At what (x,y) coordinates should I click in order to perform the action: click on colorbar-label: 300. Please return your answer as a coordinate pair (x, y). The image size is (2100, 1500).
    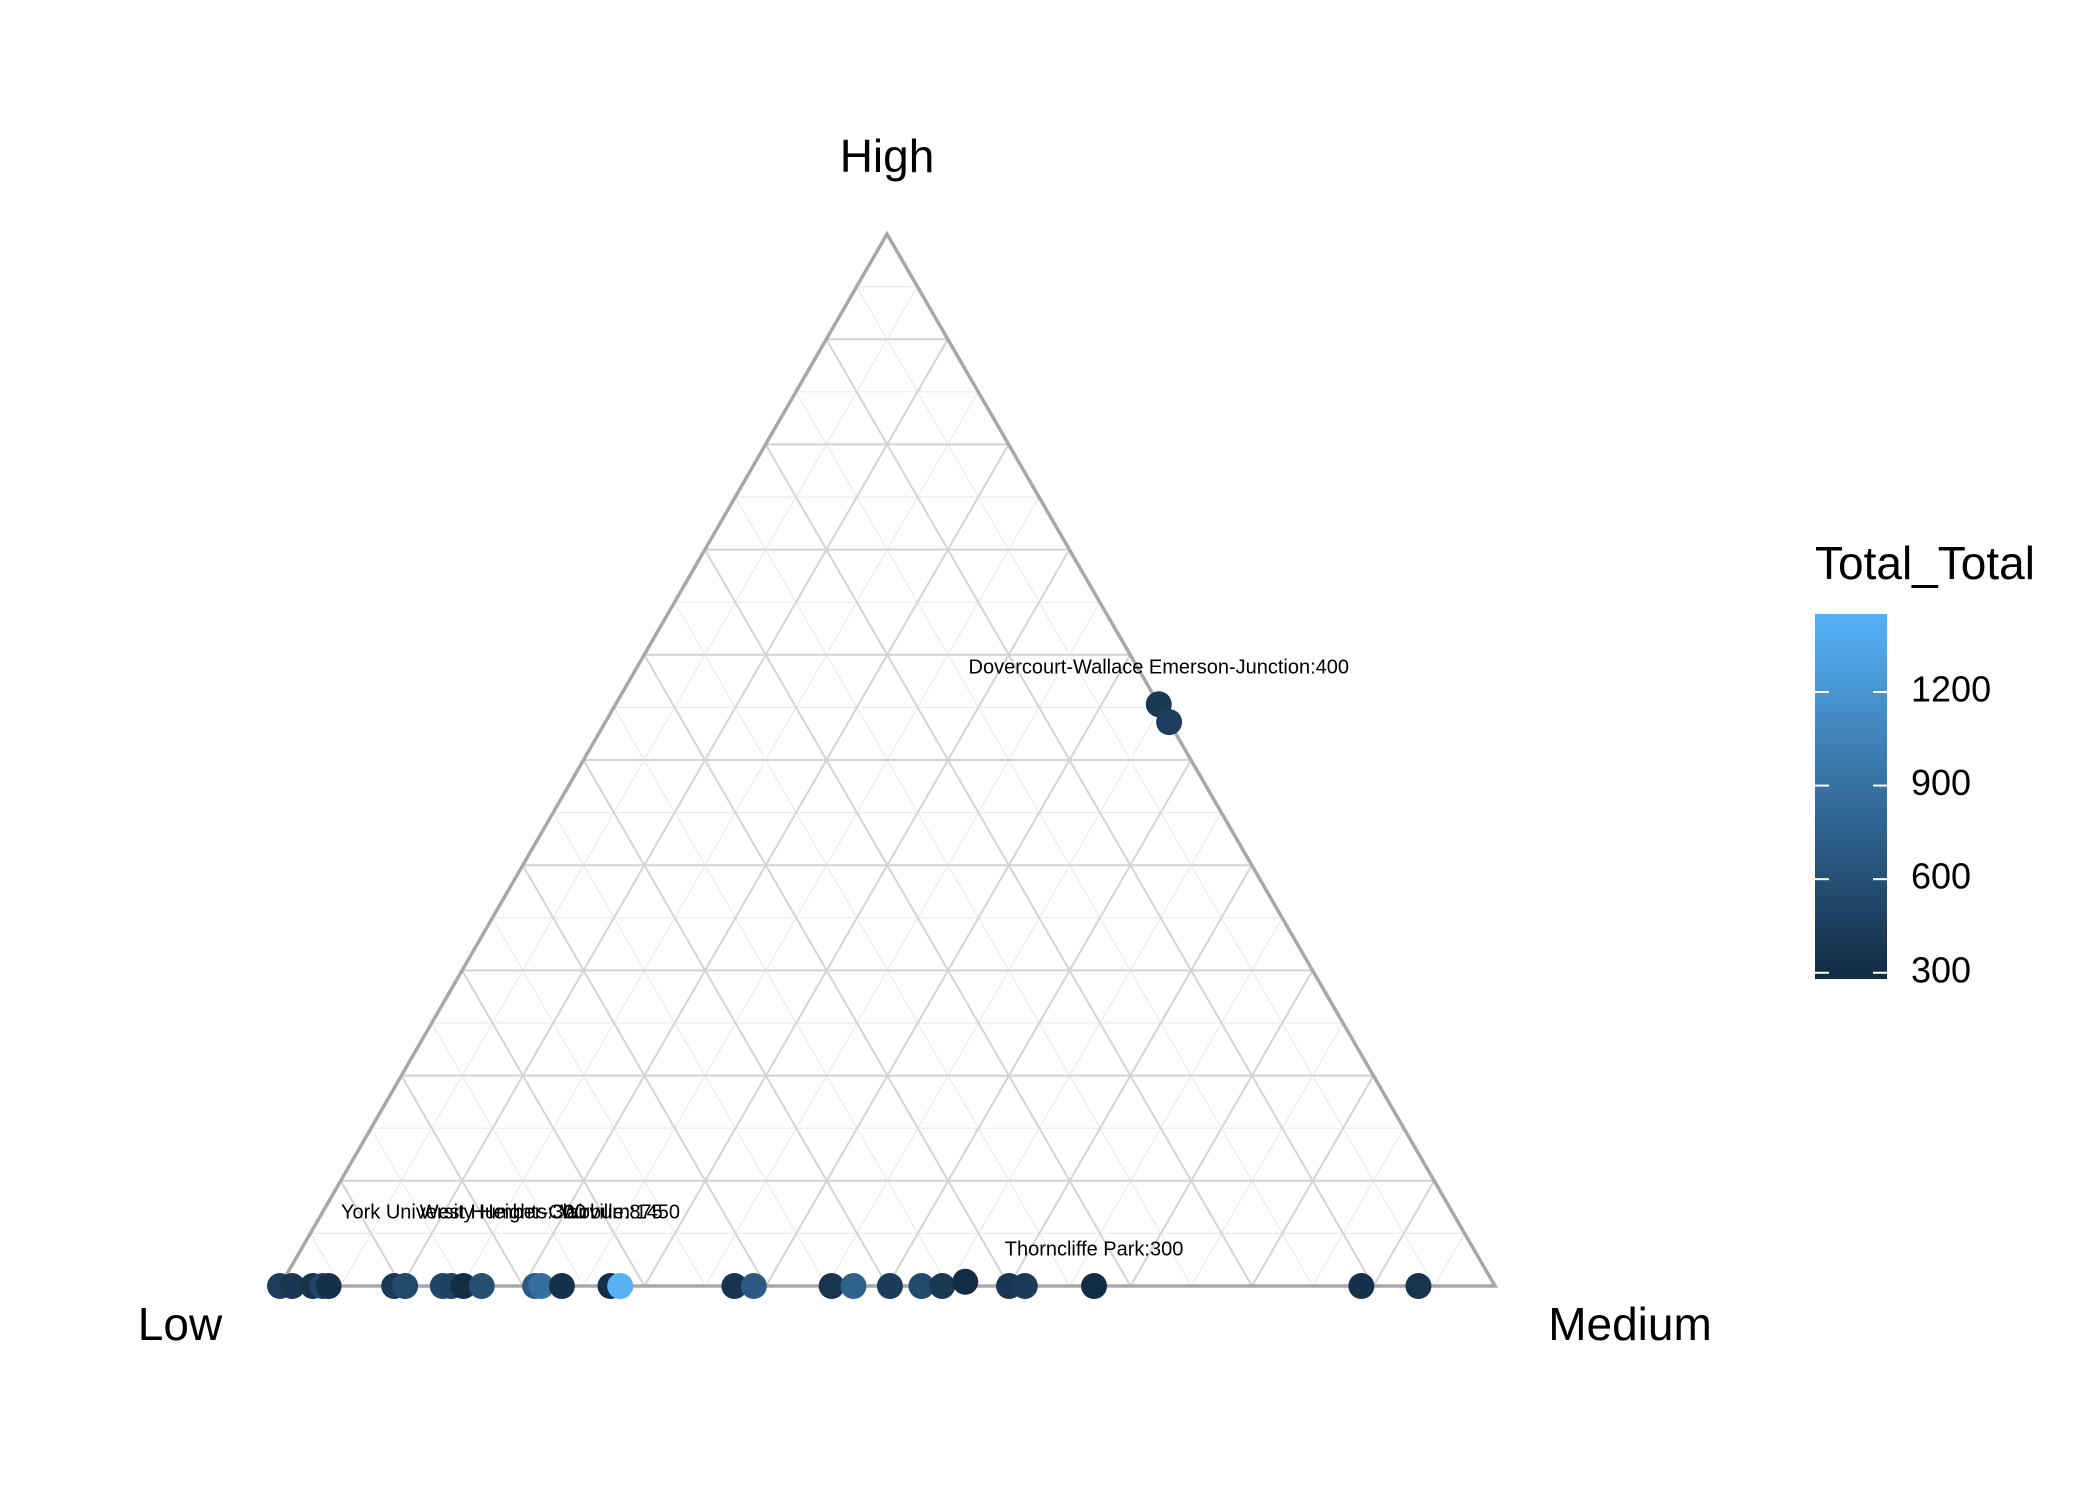
    Looking at the image, I should click on (1941, 969).